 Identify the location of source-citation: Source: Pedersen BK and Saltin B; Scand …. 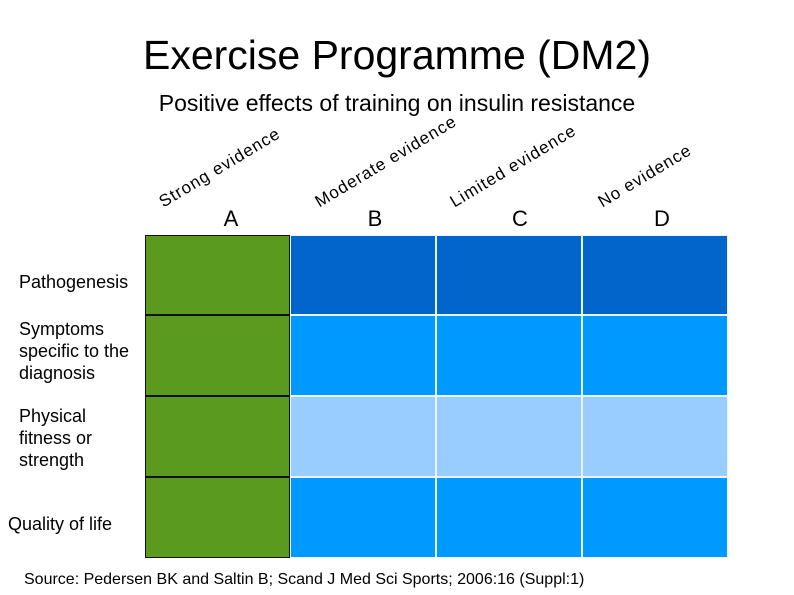
(304, 579).